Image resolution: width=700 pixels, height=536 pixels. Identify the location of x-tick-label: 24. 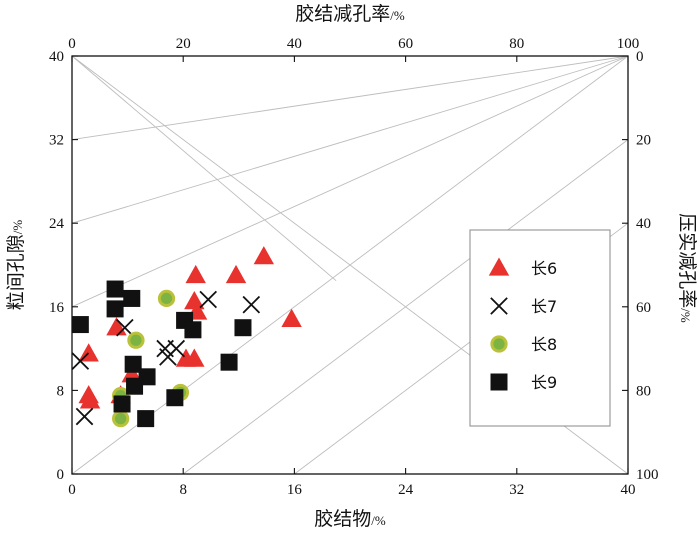
(406, 490).